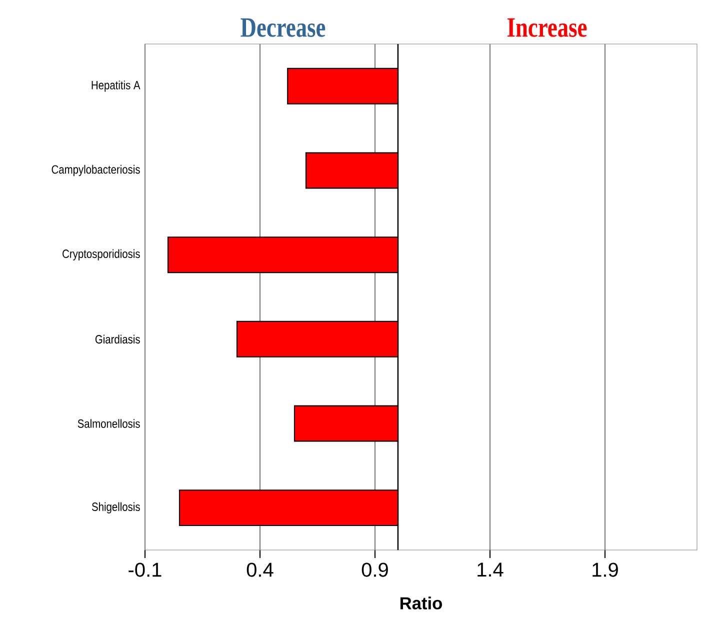 The height and width of the screenshot is (641, 704). I want to click on x-tick-label: 1.4, so click(491, 569).